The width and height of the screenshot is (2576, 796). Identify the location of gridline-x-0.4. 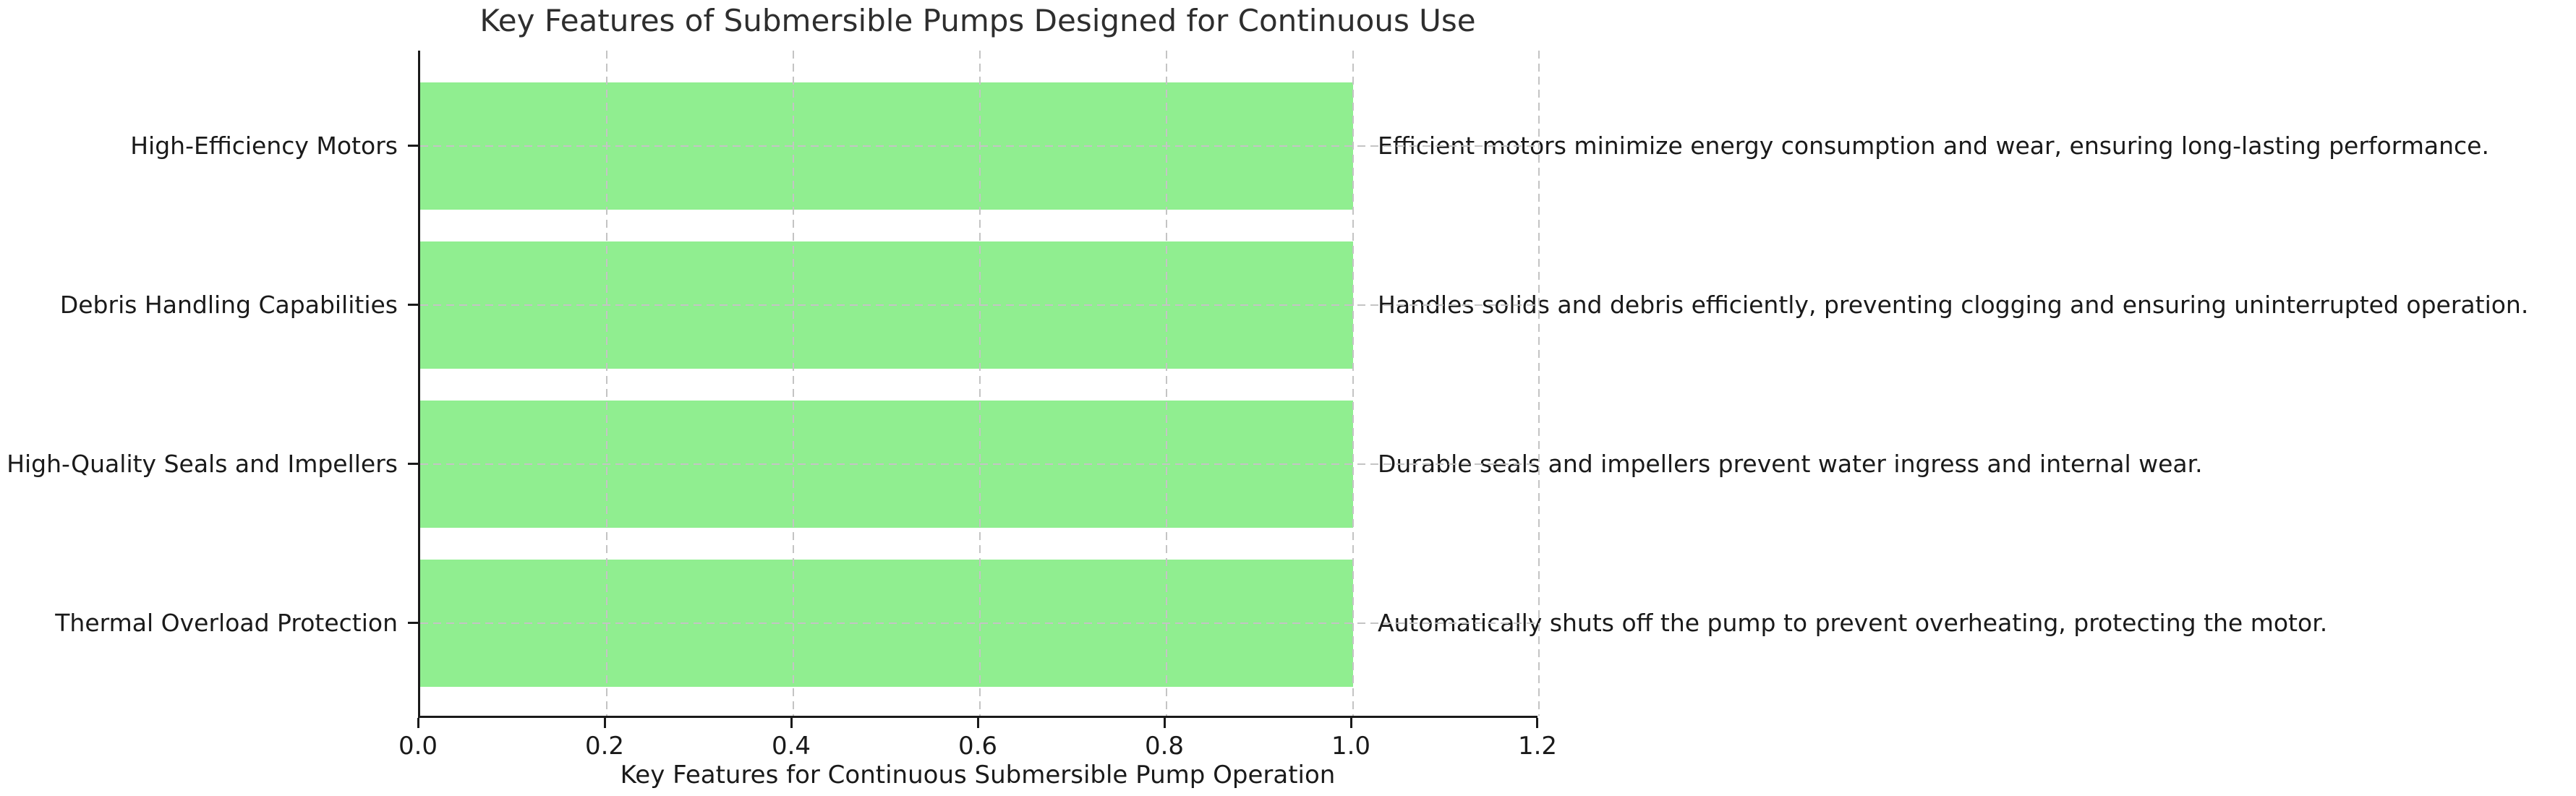
(794, 384).